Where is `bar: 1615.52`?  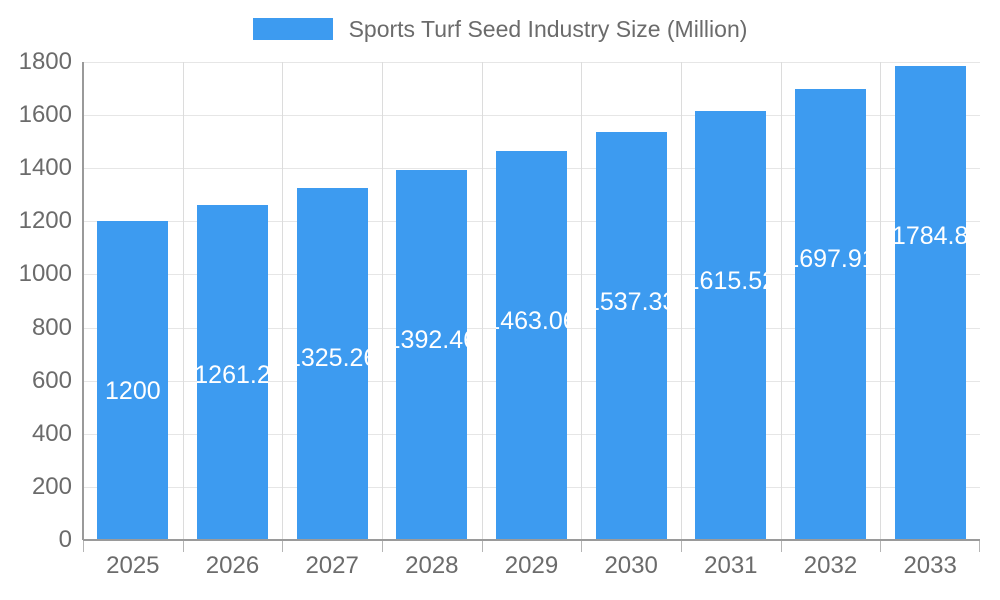 bar: 1615.52 is located at coordinates (731, 325).